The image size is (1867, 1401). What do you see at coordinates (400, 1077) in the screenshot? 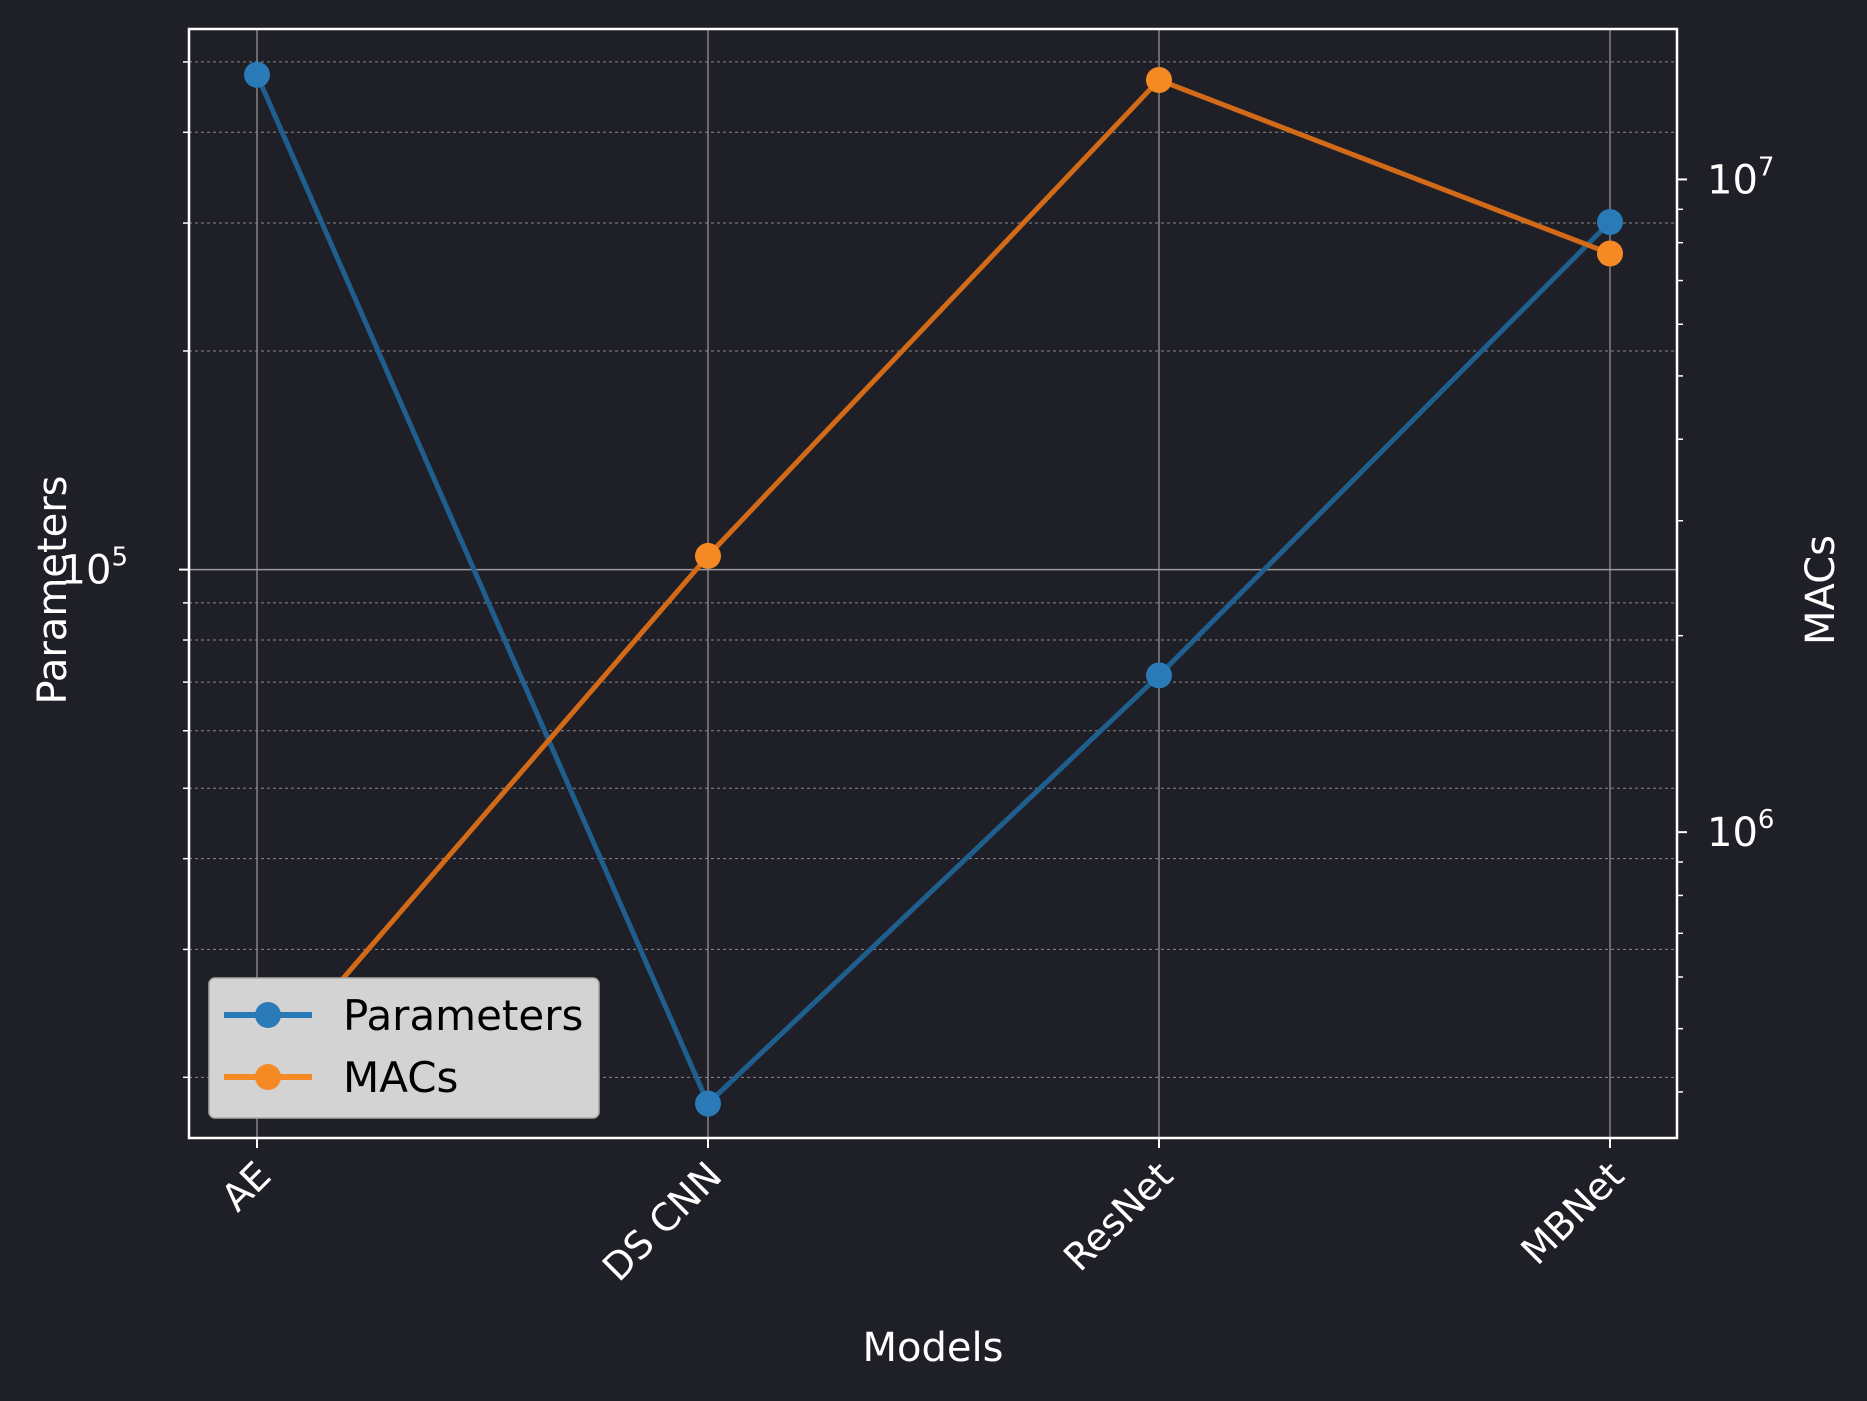
I see `legend-macs-label: MACs` at bounding box center [400, 1077].